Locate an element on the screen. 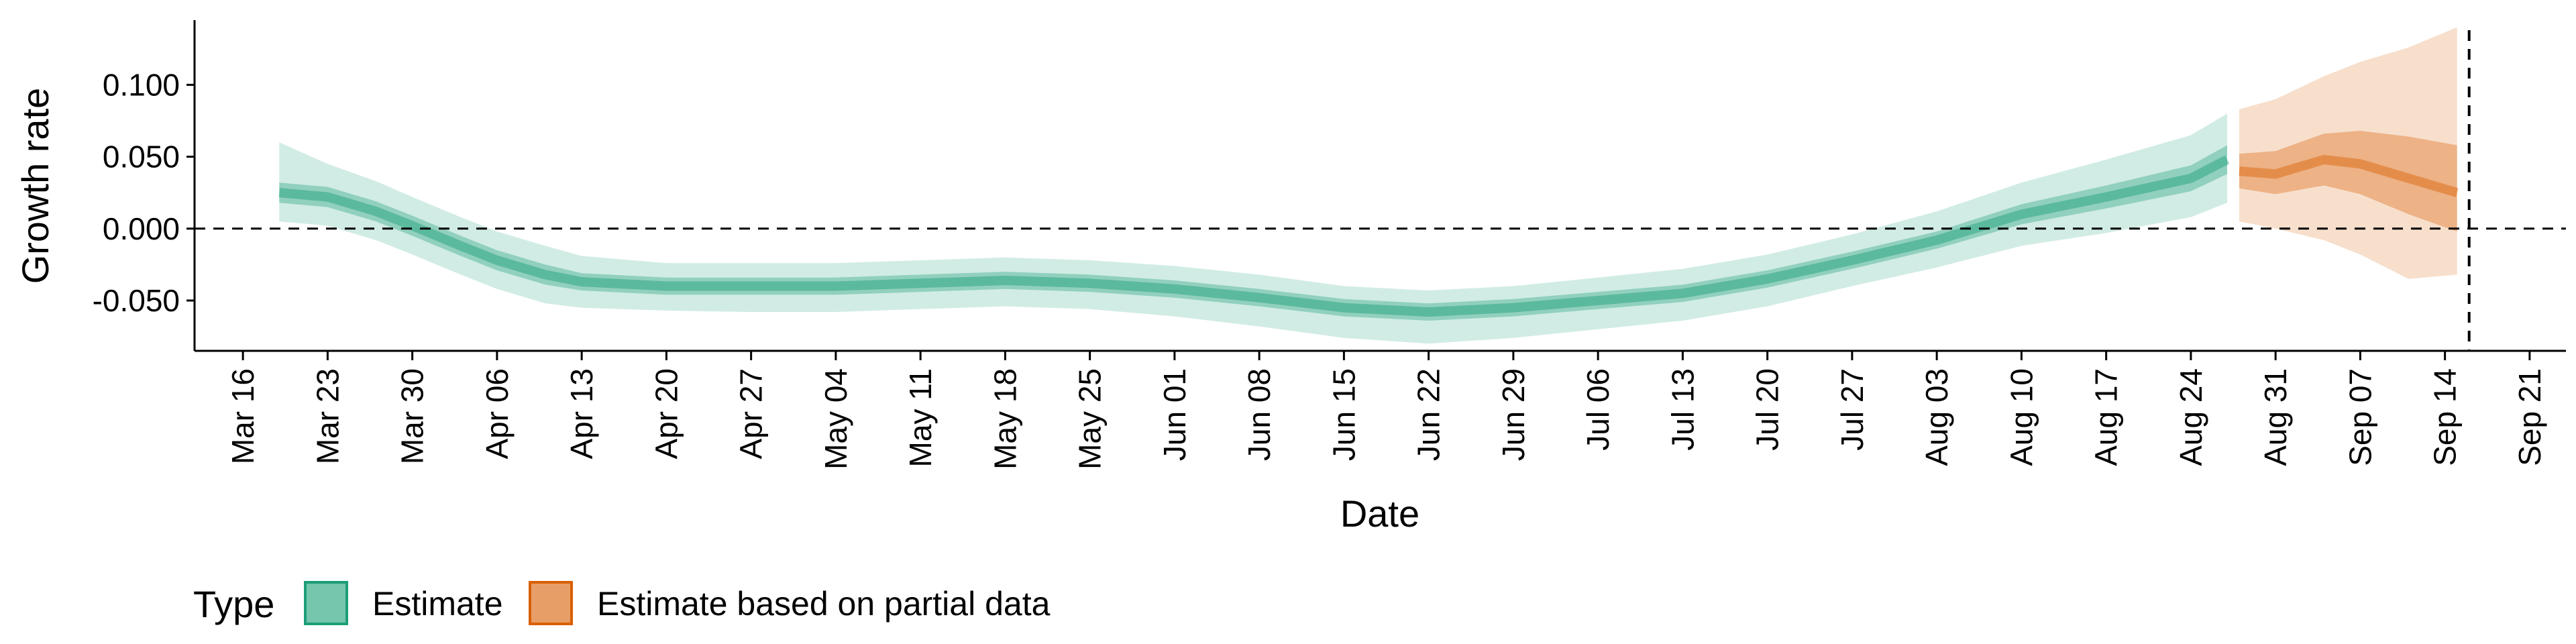 This screenshot has height=644, width=2576. x-tick-label: Aug 31 is located at coordinates (2275, 417).